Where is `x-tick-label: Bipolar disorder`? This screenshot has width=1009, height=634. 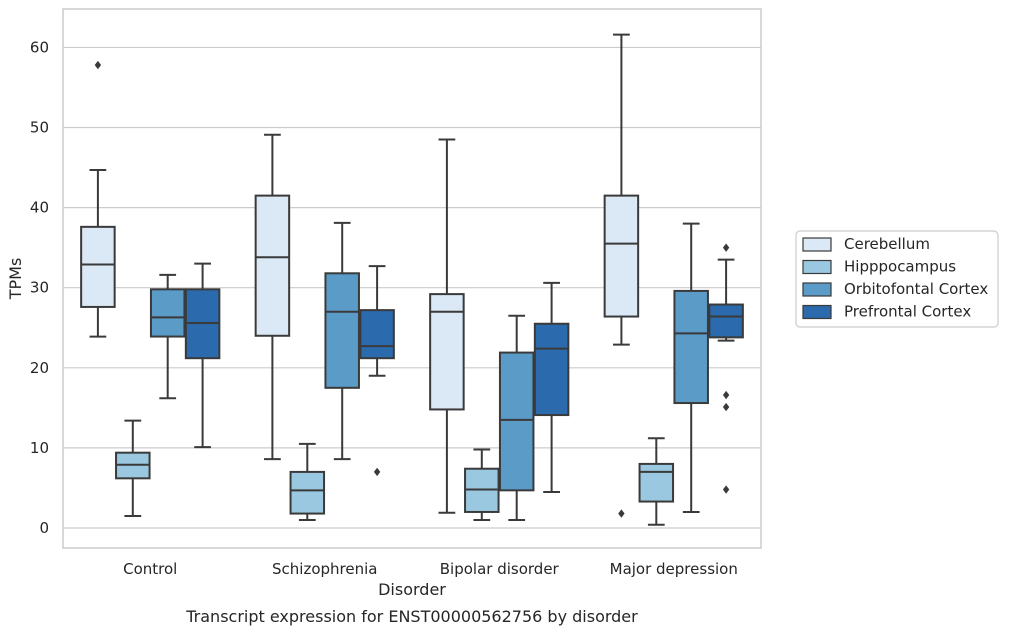 x-tick-label: Bipolar disorder is located at coordinates (500, 569).